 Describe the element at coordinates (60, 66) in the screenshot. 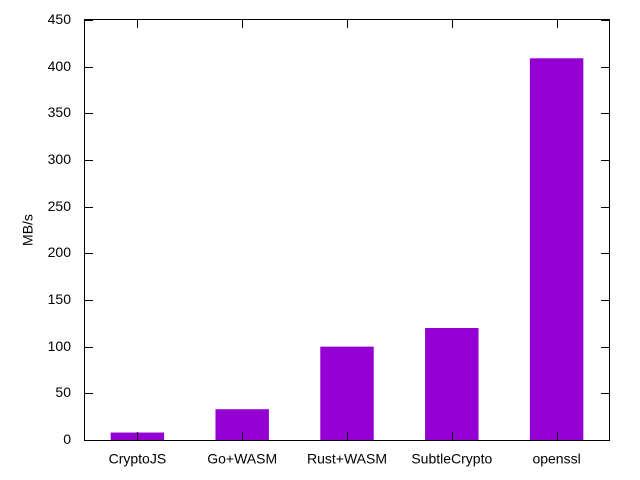

I see `y-tick-label: 400` at that location.